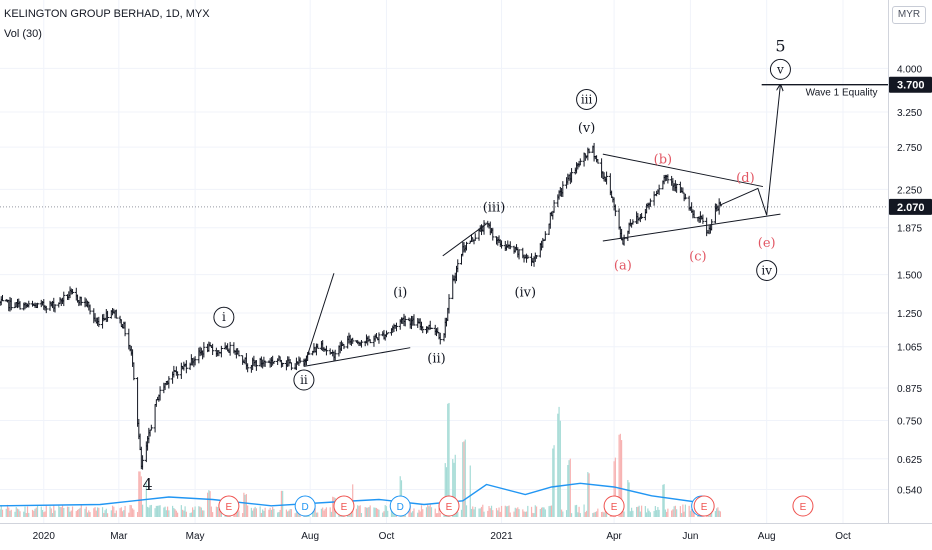  I want to click on badge-circle, so click(449, 506).